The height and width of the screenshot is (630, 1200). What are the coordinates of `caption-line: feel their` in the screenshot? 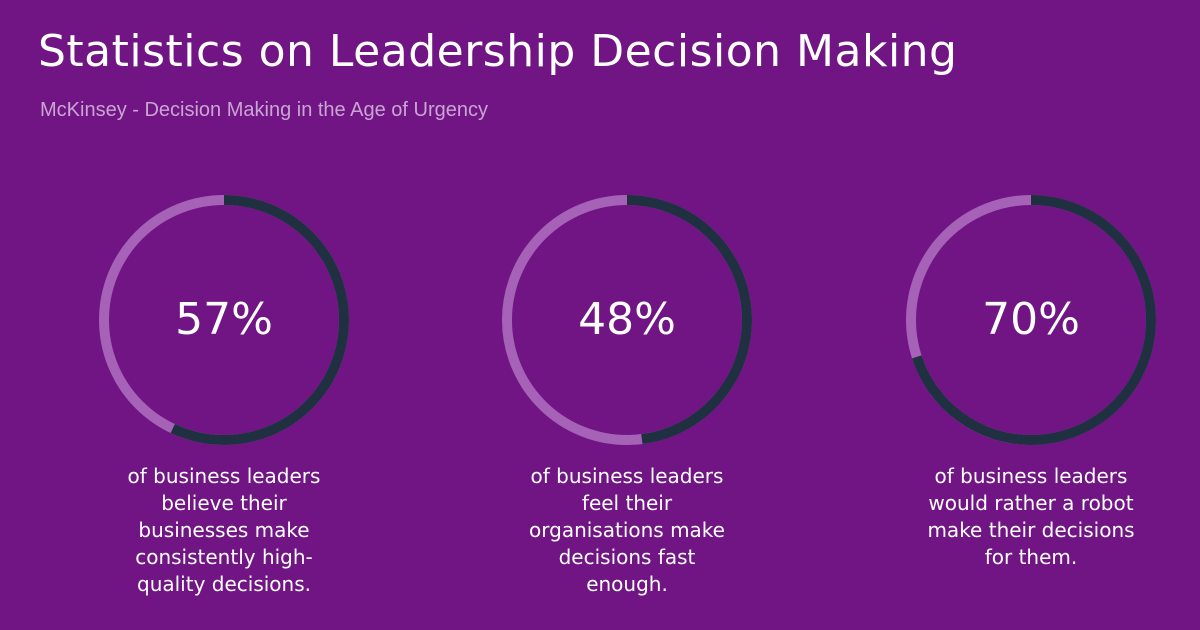 It's located at (627, 503).